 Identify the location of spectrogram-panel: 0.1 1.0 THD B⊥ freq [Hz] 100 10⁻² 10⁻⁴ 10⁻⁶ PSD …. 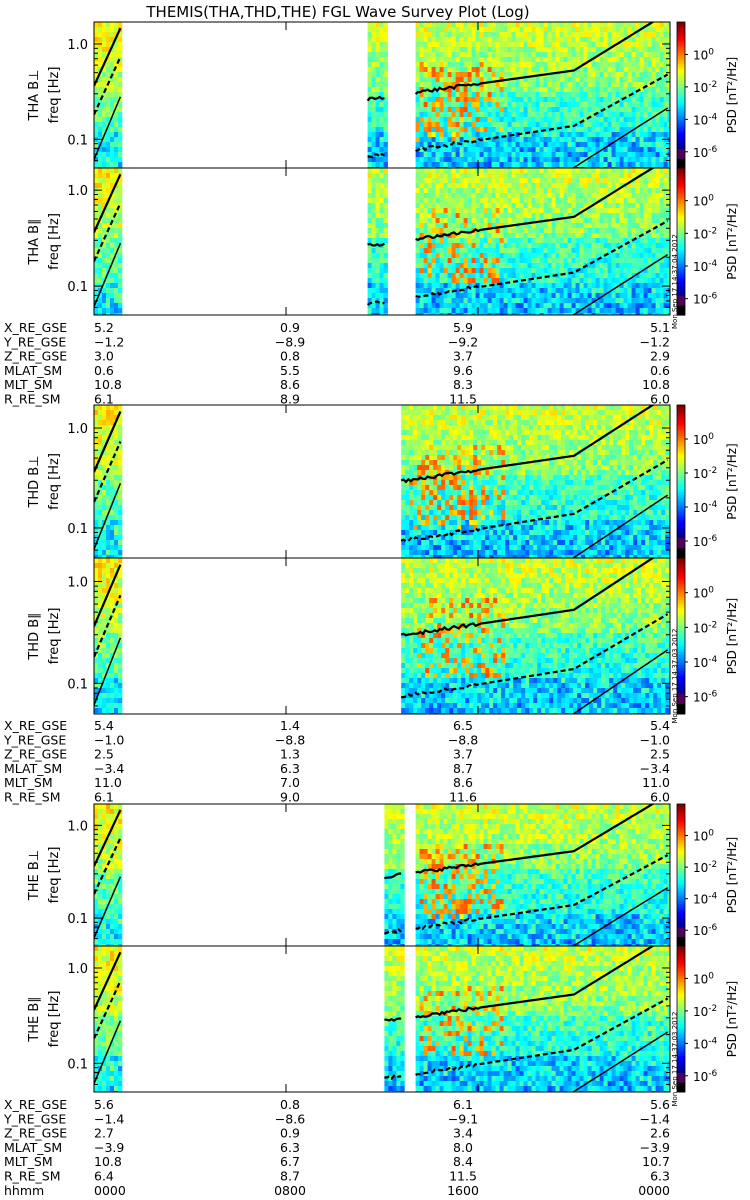
(383, 481).